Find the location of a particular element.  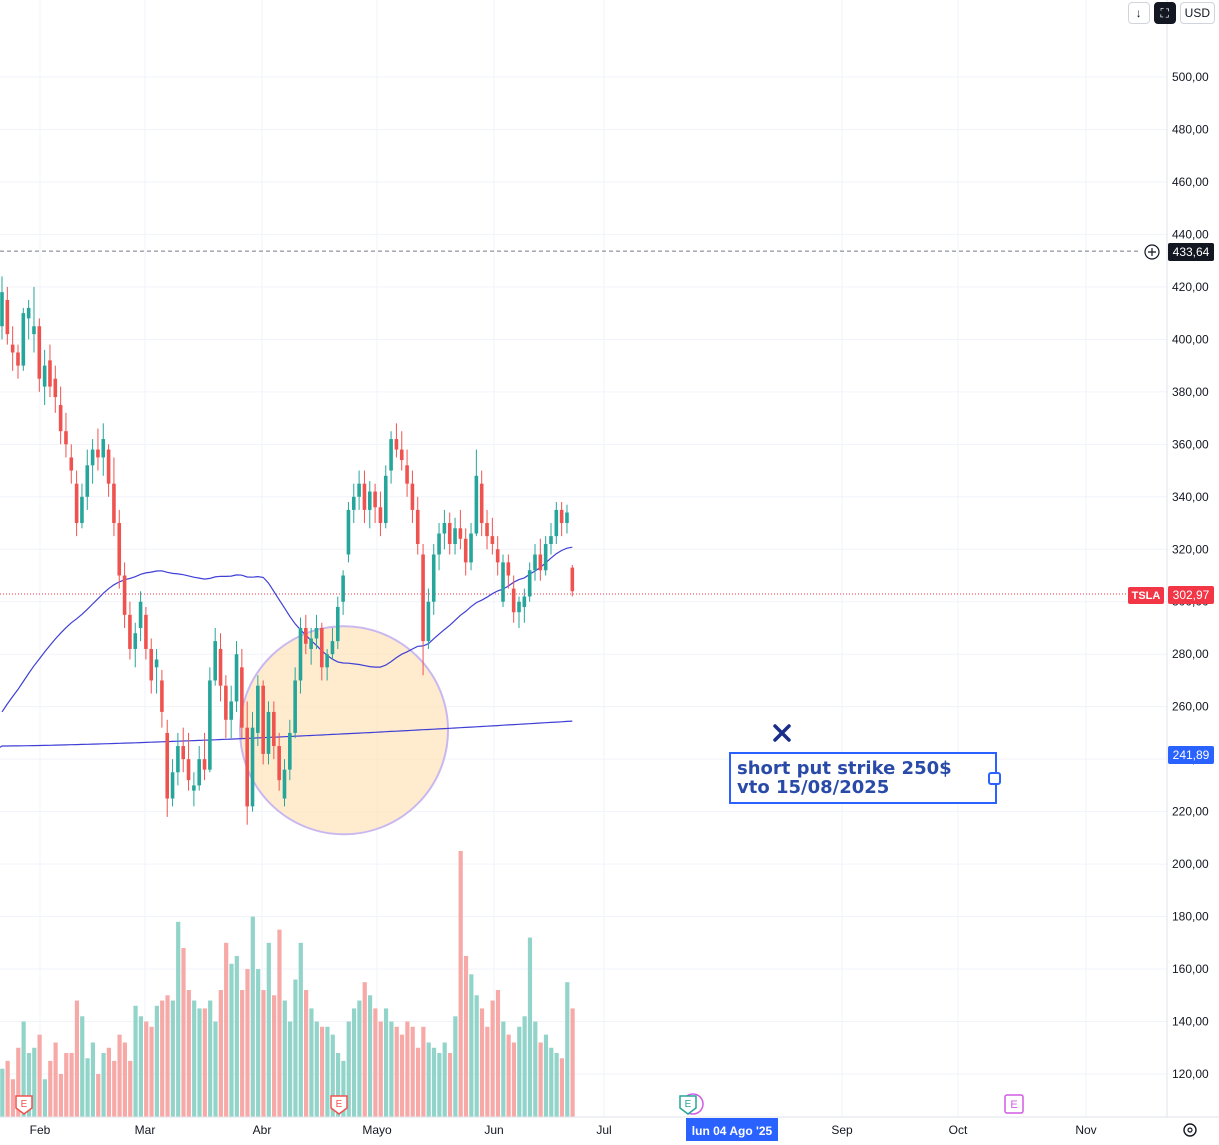

price-scale is located at coordinates (1193, 558).